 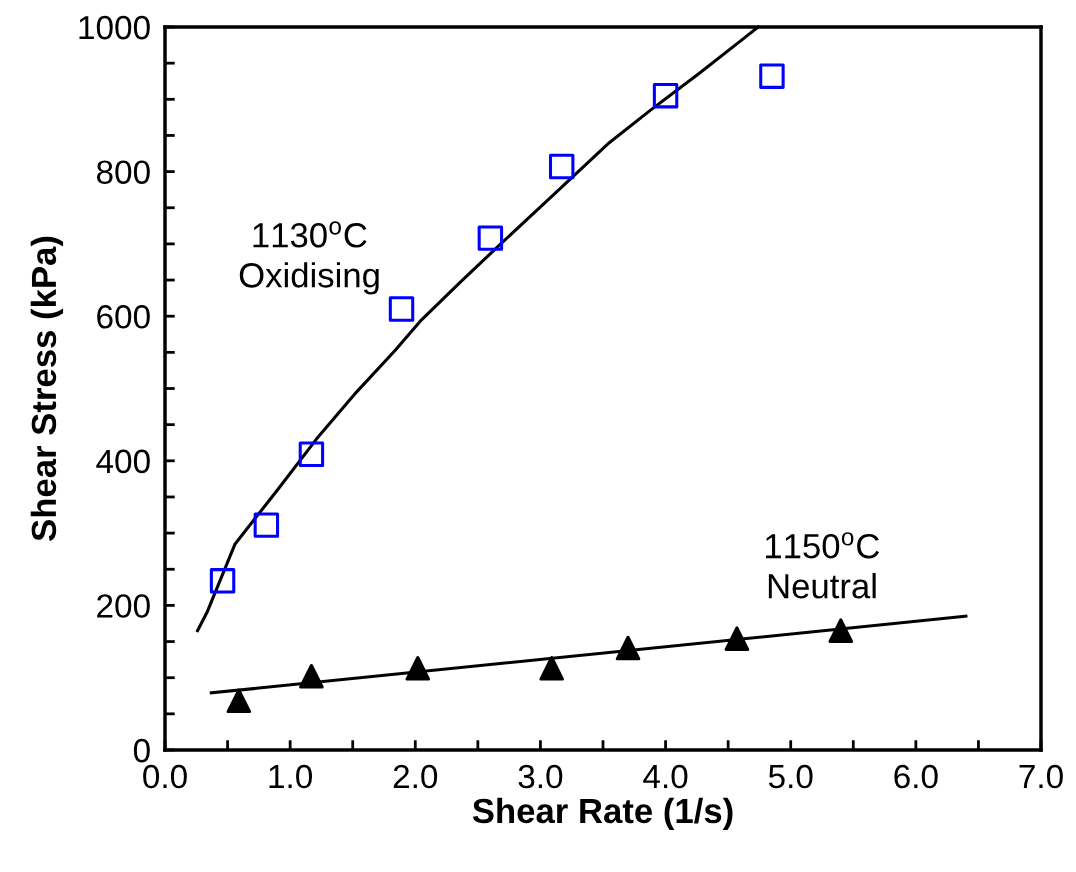 I want to click on y-tick-label: 800, so click(x=123, y=172).